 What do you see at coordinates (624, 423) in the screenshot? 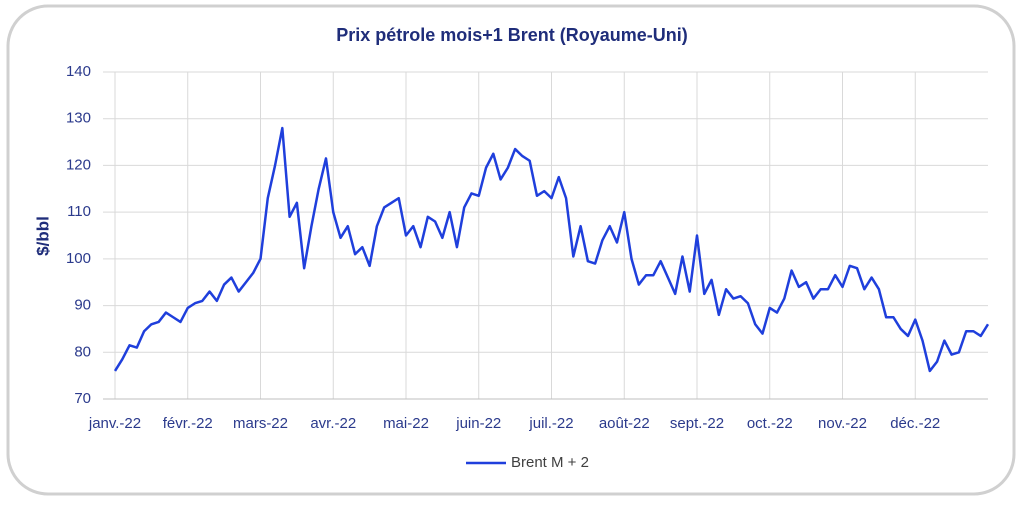
I see `x-tick-label: août-22` at bounding box center [624, 423].